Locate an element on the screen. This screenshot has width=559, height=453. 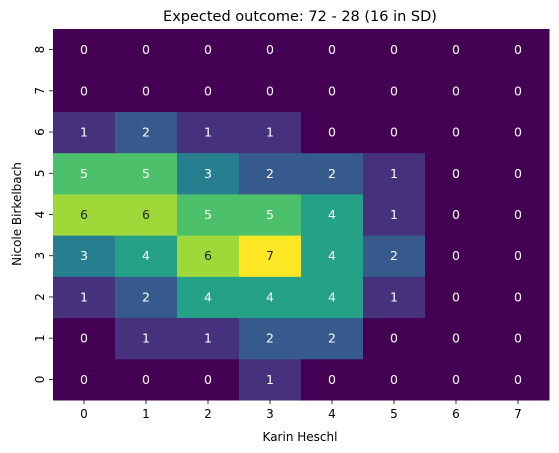
heatmap-cell-label: 7 is located at coordinates (270, 255).